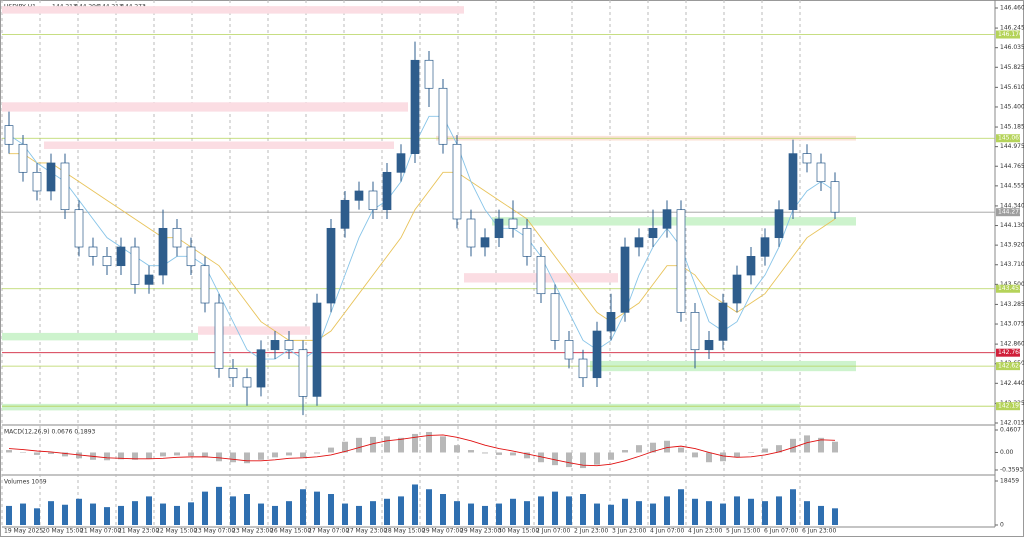 The image size is (1024, 537). I want to click on x-tick-label: 6 Jun 23:00, so click(819, 531).